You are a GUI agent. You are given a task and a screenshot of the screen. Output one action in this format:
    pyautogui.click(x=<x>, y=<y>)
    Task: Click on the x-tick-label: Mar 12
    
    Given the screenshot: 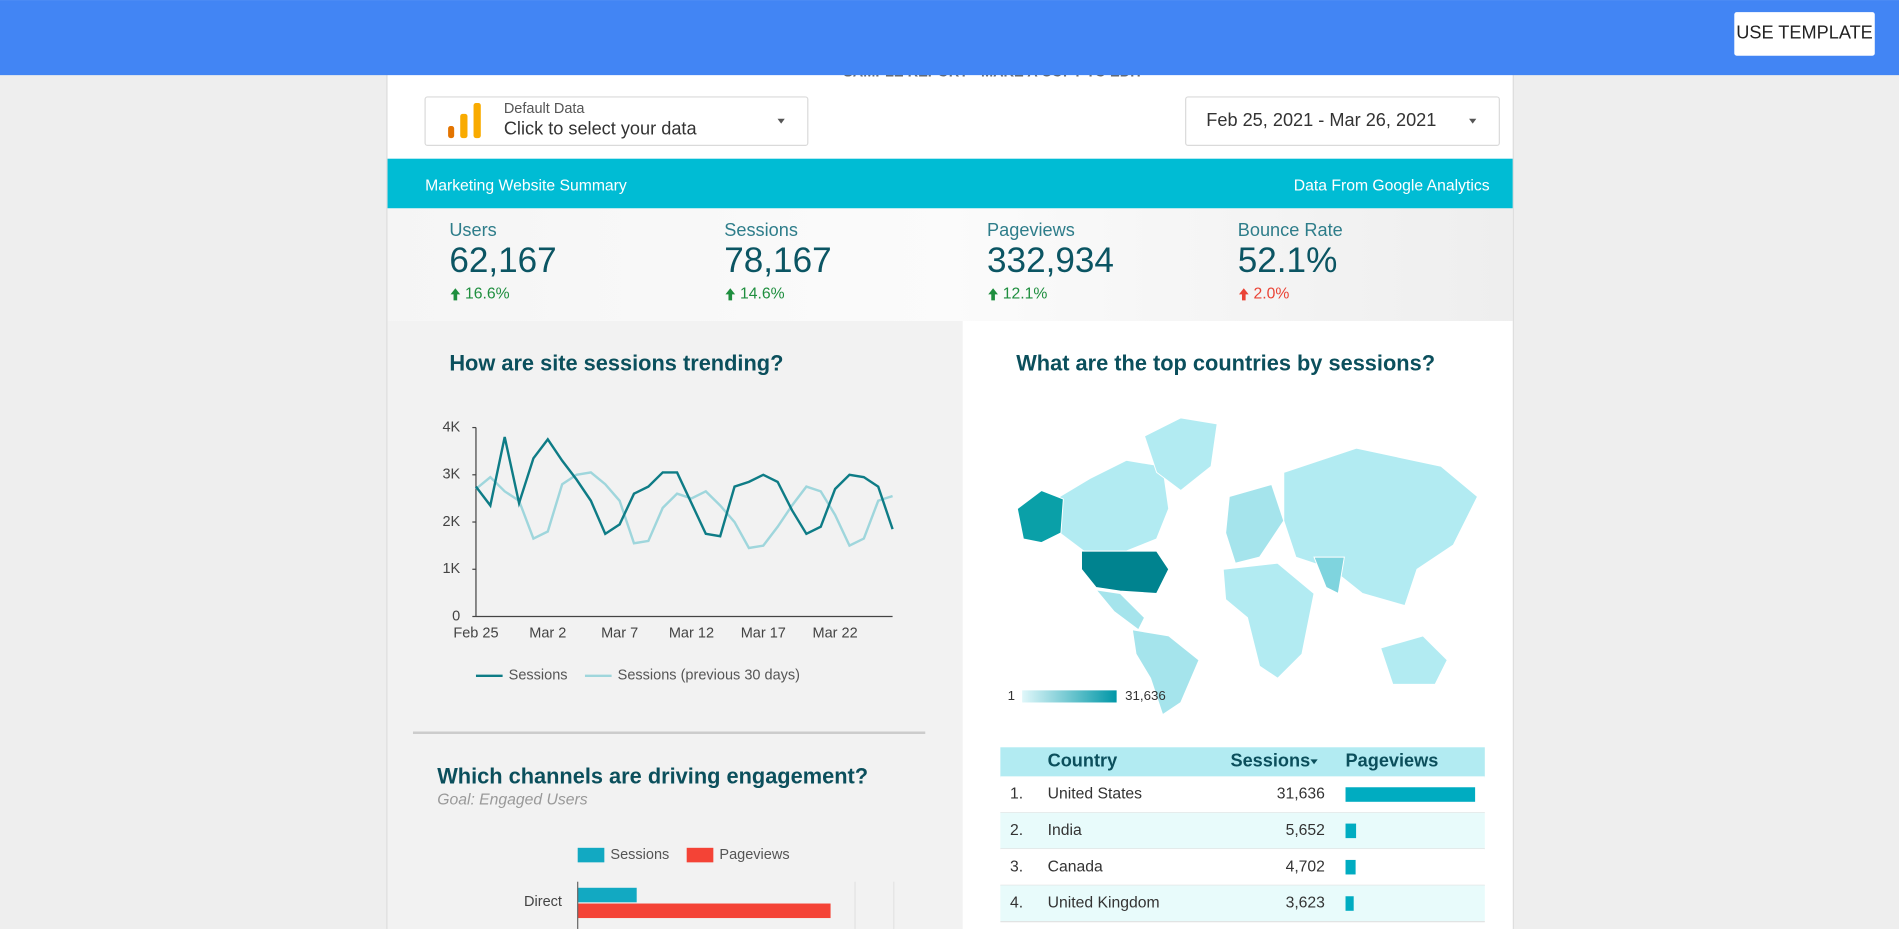 What is the action you would take?
    pyautogui.click(x=691, y=633)
    